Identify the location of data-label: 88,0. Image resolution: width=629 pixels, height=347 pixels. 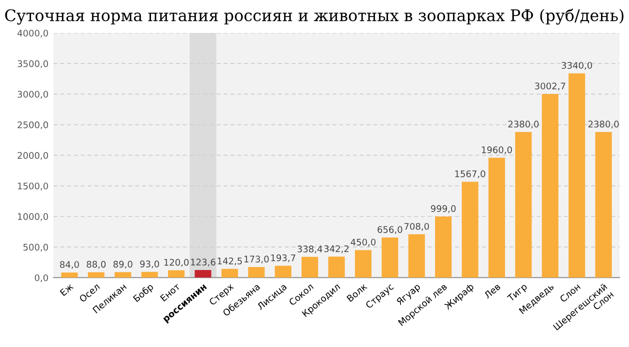
(96, 264).